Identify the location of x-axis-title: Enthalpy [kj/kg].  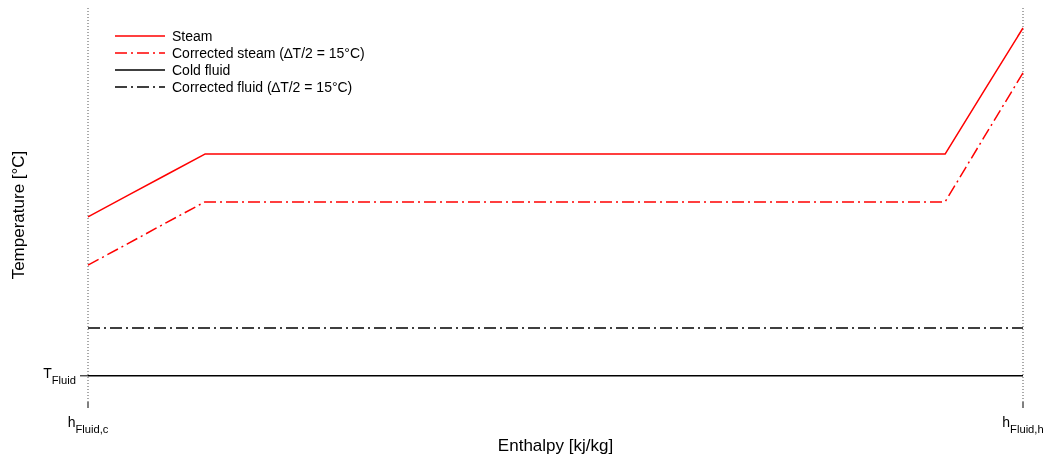
(555, 445).